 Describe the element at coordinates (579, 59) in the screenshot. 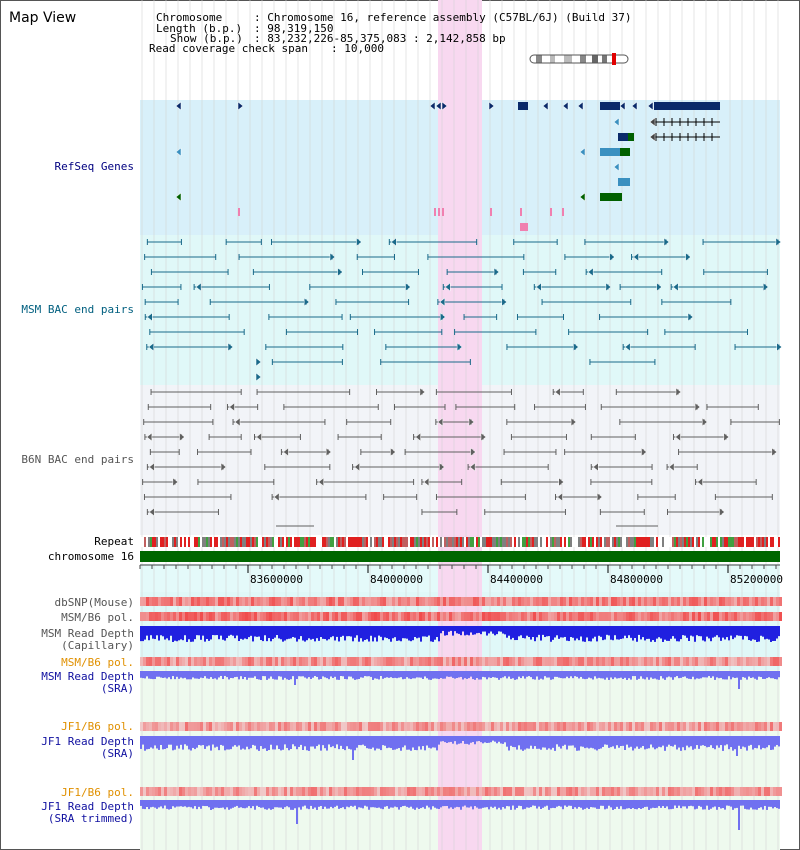

I see `chromosome-ideogram` at that location.